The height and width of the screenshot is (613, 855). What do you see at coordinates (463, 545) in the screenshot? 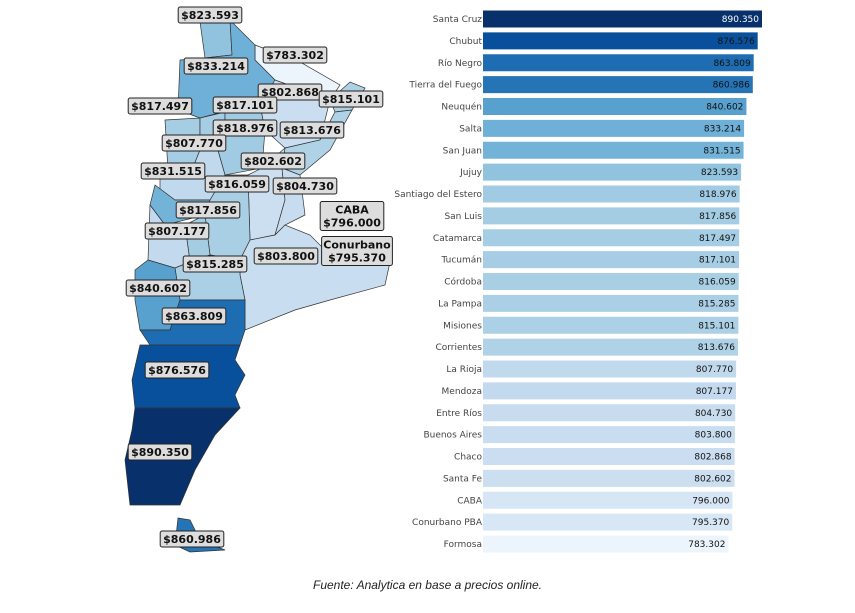
I see `category-label: Formosa` at bounding box center [463, 545].